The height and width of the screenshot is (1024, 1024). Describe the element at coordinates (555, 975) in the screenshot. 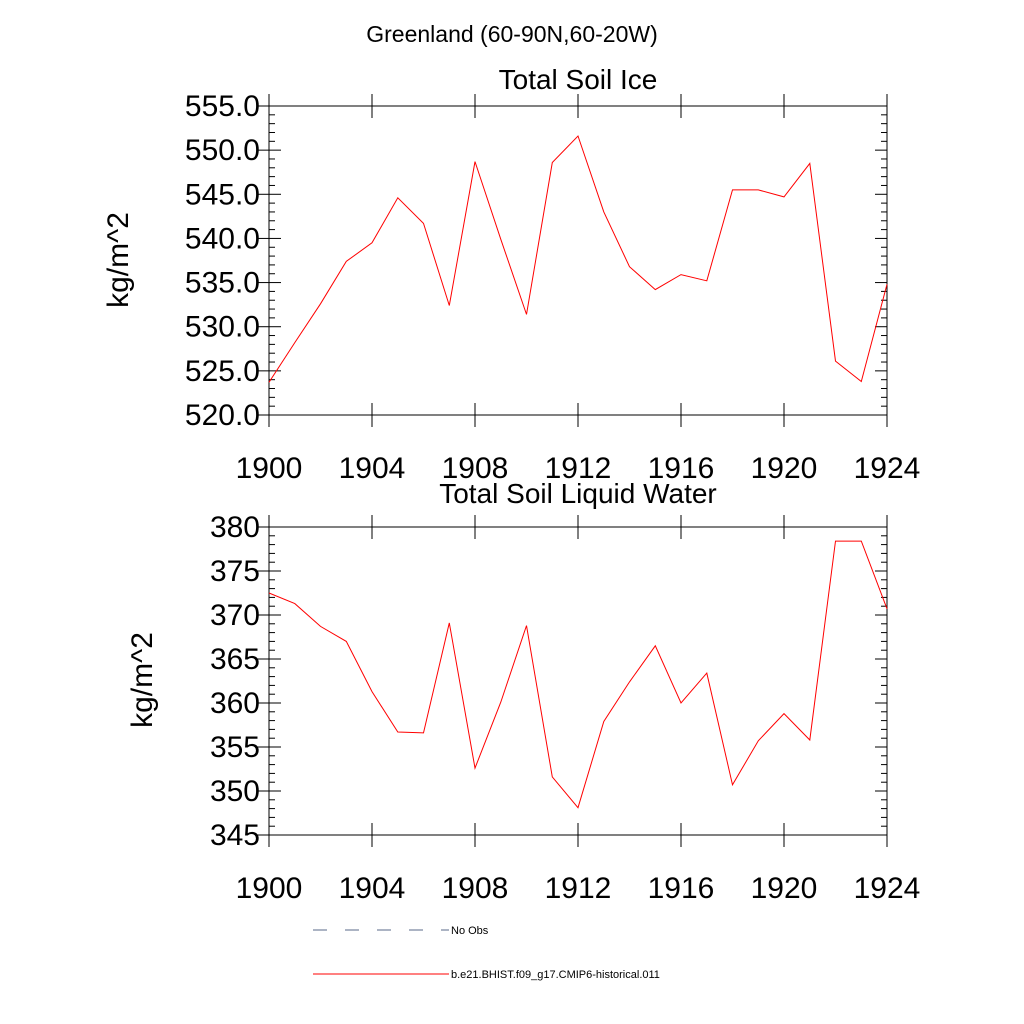

I see `legend-model-label: b.e21.BHIST.f09_g17.CMIP6-historical.011` at that location.